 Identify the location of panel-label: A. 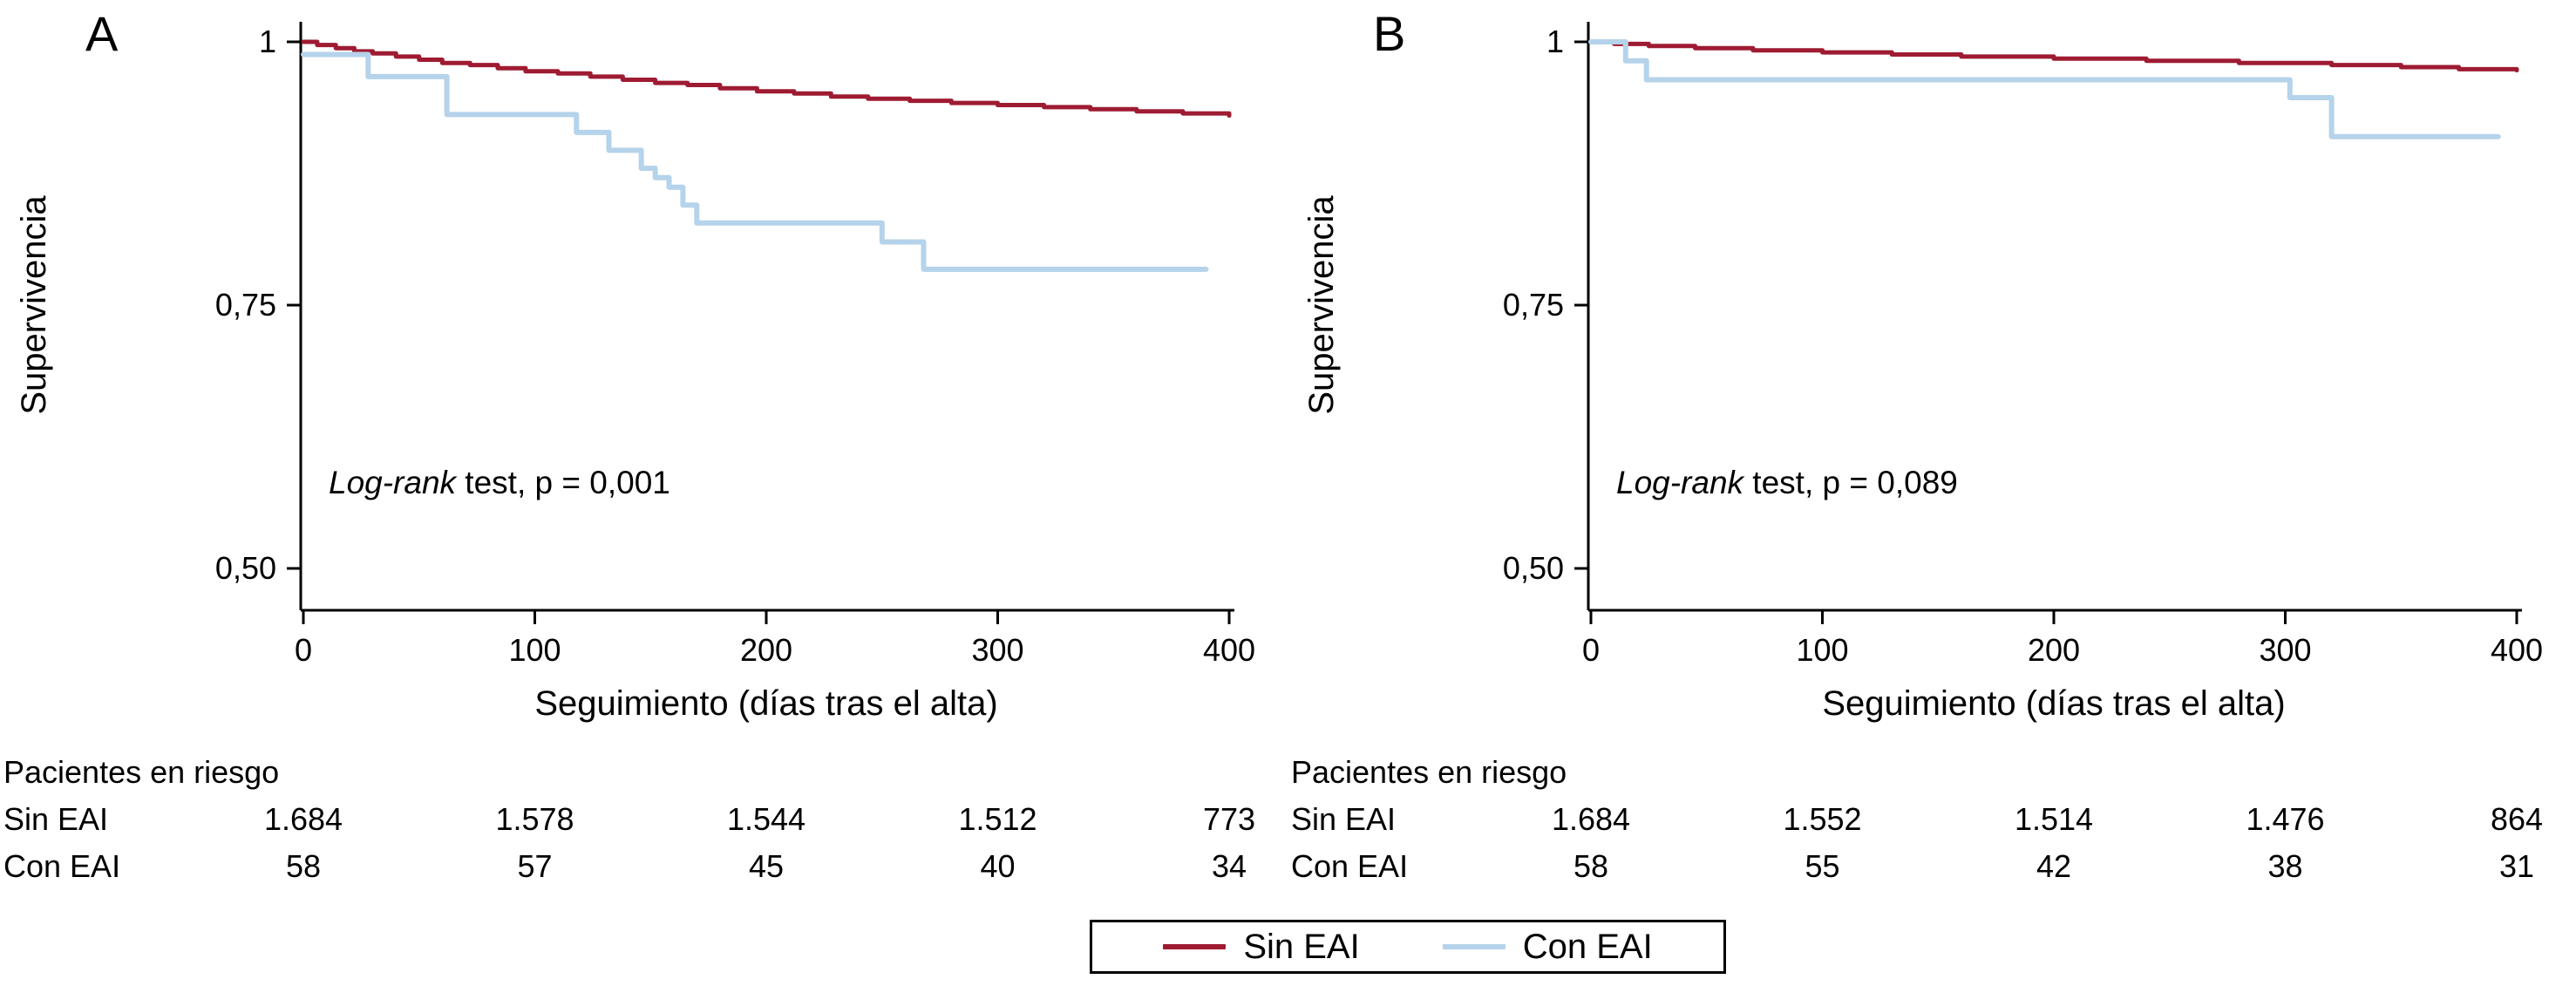
(102, 33).